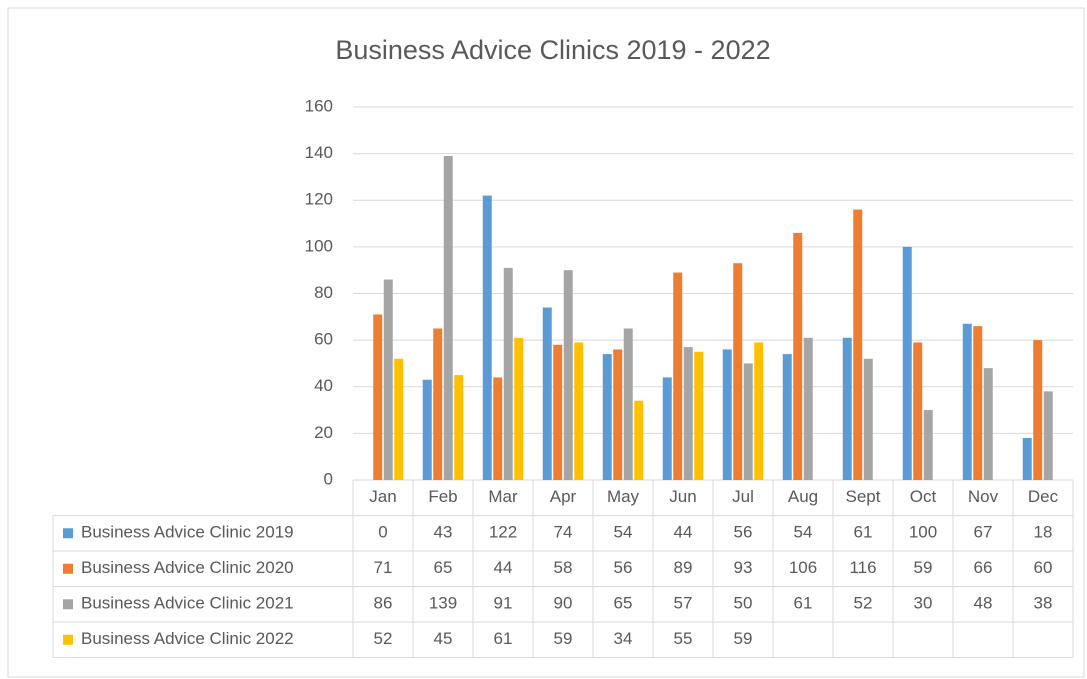 The image size is (1087, 679). What do you see at coordinates (503, 532) in the screenshot?
I see `table-value: 122` at bounding box center [503, 532].